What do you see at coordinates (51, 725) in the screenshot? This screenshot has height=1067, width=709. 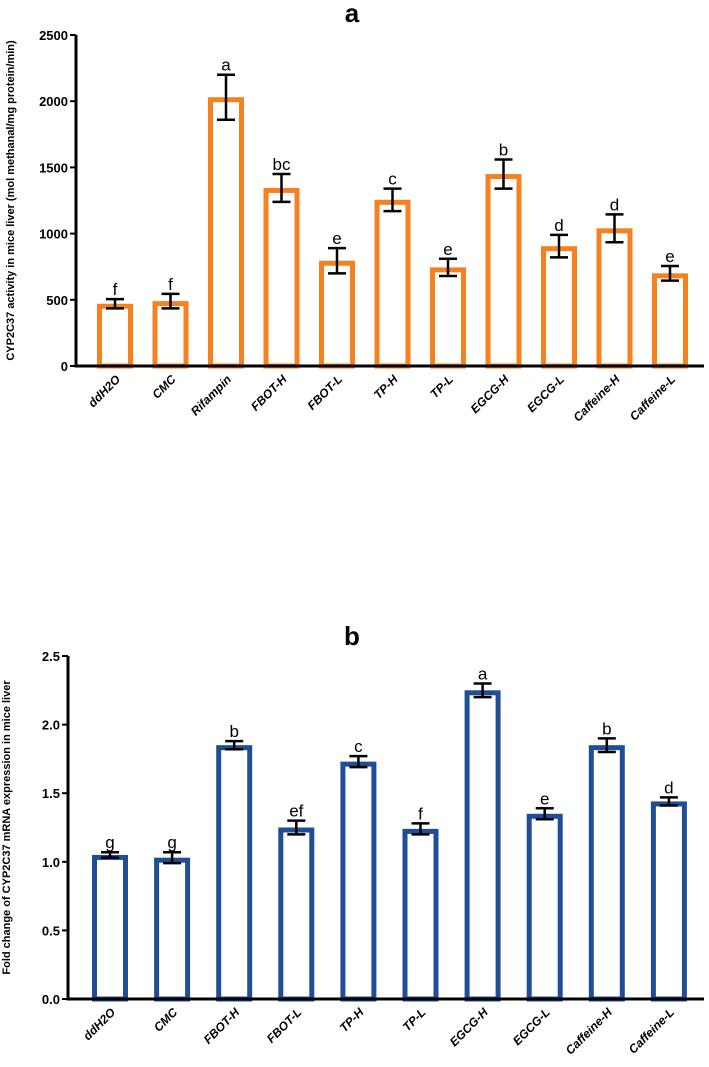 I see `y-tick-label: 2.0` at bounding box center [51, 725].